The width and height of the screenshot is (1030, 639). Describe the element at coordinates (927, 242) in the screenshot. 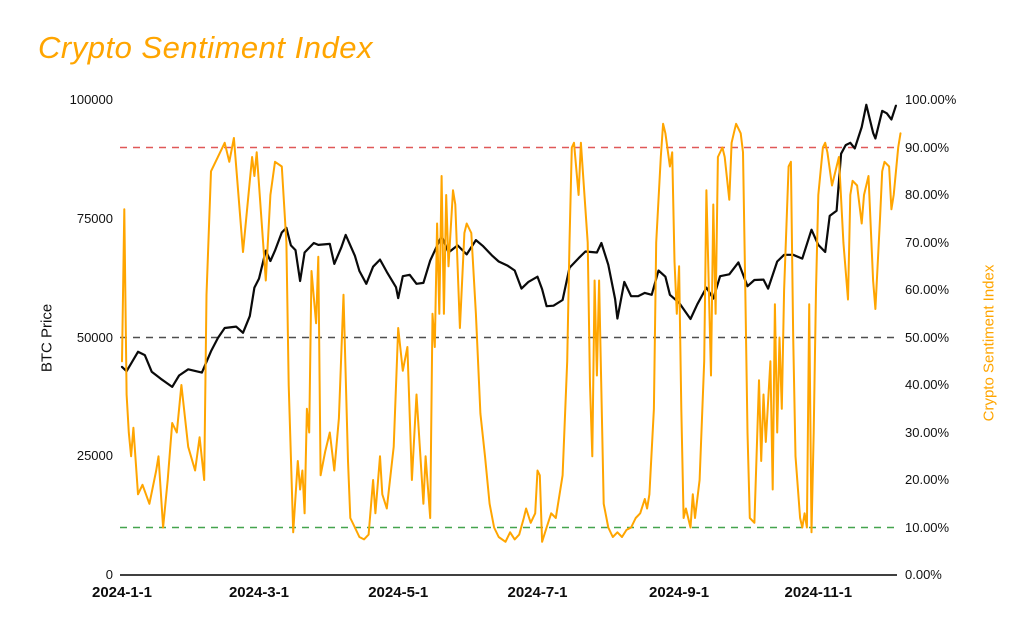

I see `right-axis-tick: 70.00%` at that location.